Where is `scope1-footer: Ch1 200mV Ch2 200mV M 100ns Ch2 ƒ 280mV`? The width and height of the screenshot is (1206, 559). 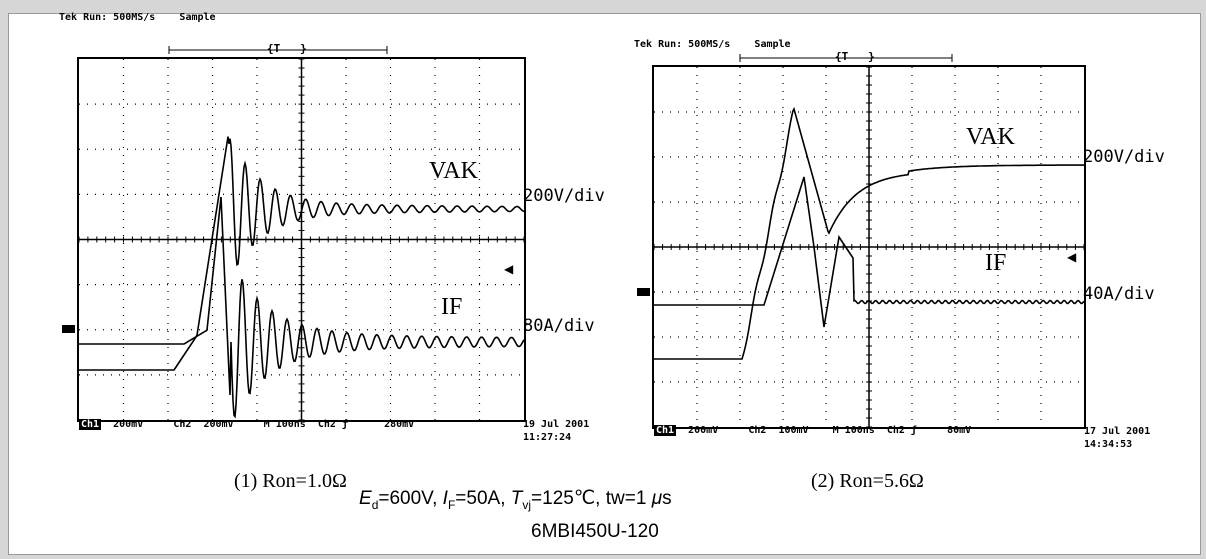
scope1-footer: Ch1 200mV Ch2 200mV M 100ns Ch2 ƒ 280mV is located at coordinates (247, 424).